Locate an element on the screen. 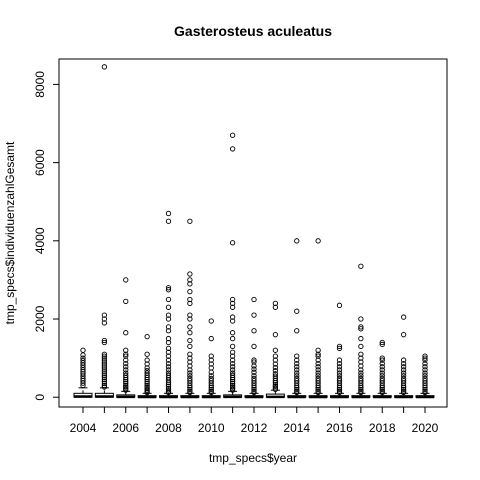 Image resolution: width=480 pixels, height=480 pixels. box-2019 is located at coordinates (404, 356).